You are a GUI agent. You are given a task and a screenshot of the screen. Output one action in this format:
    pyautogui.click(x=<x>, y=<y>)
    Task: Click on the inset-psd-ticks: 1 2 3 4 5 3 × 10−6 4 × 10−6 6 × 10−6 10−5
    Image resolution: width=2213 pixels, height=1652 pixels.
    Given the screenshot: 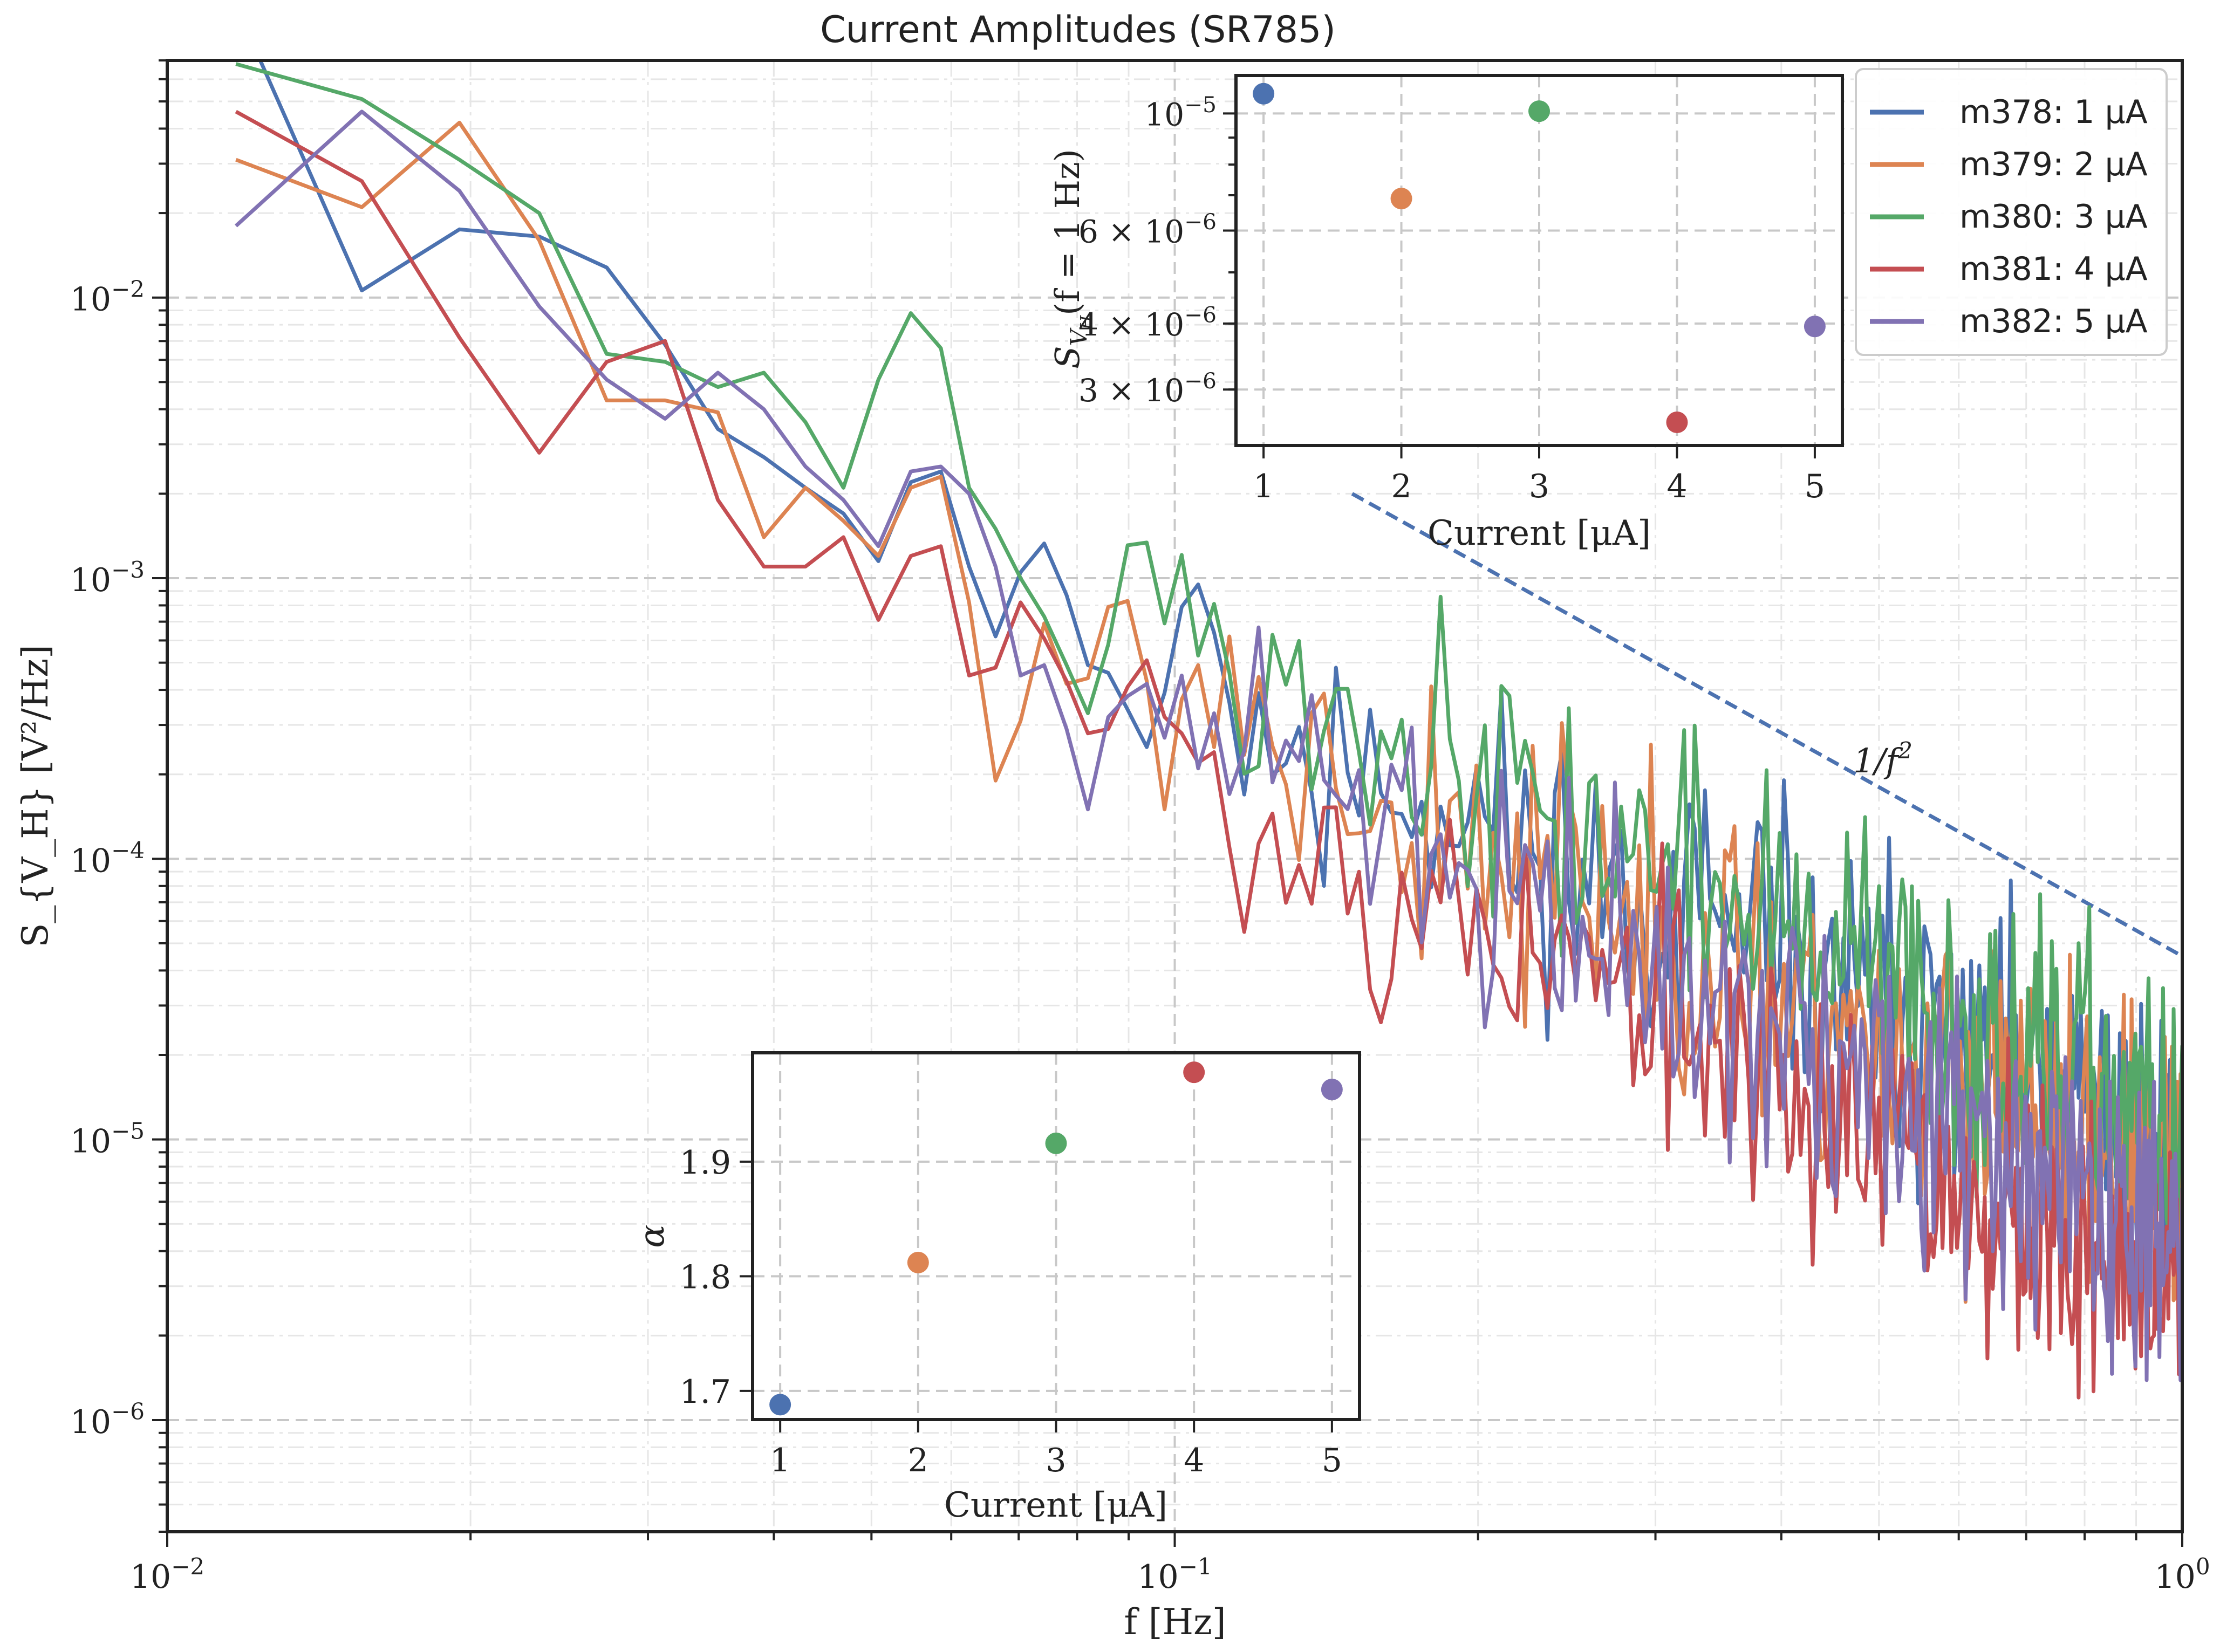 What is the action you would take?
    pyautogui.click(x=1452, y=298)
    